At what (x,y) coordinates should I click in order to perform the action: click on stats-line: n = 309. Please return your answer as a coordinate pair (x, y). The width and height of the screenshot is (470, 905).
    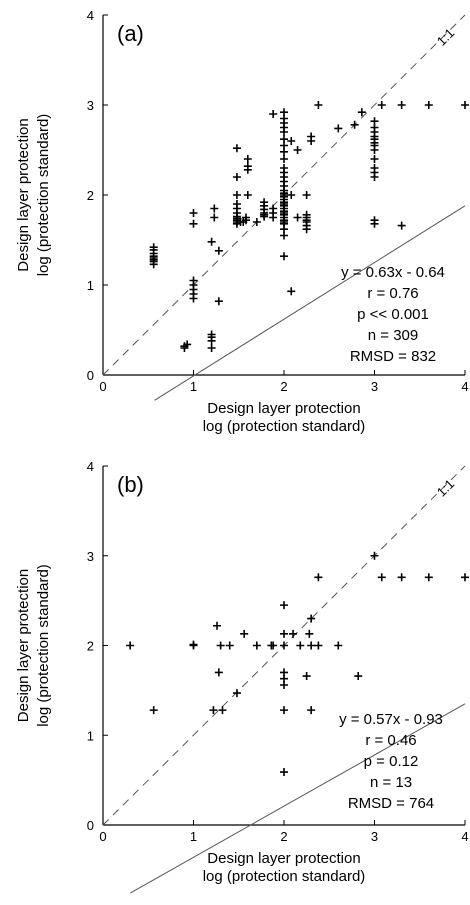
    Looking at the image, I should click on (393, 335).